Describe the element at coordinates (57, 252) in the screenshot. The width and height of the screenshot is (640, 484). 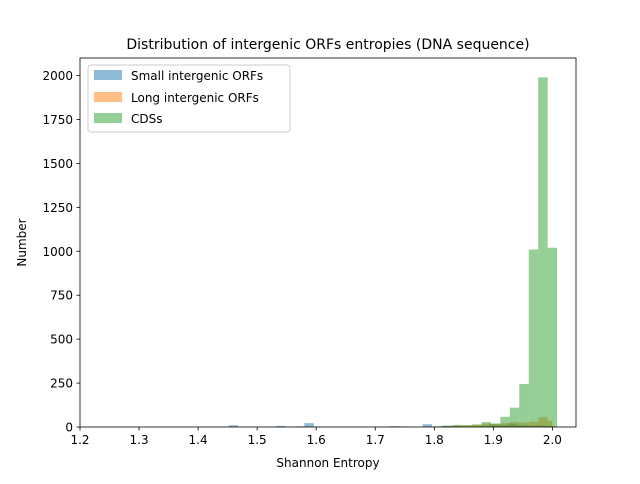
I see `y-tick-label: 1000` at that location.